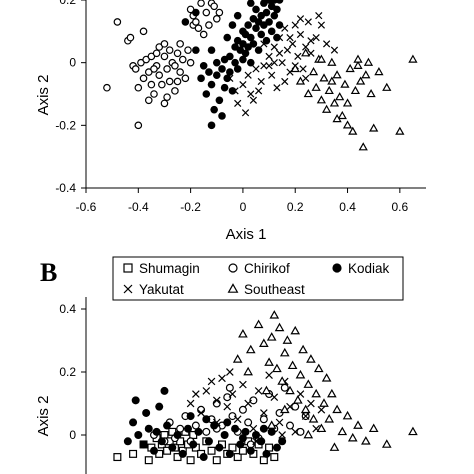 The image size is (474, 474). I want to click on panel-b-letter: B, so click(48, 272).